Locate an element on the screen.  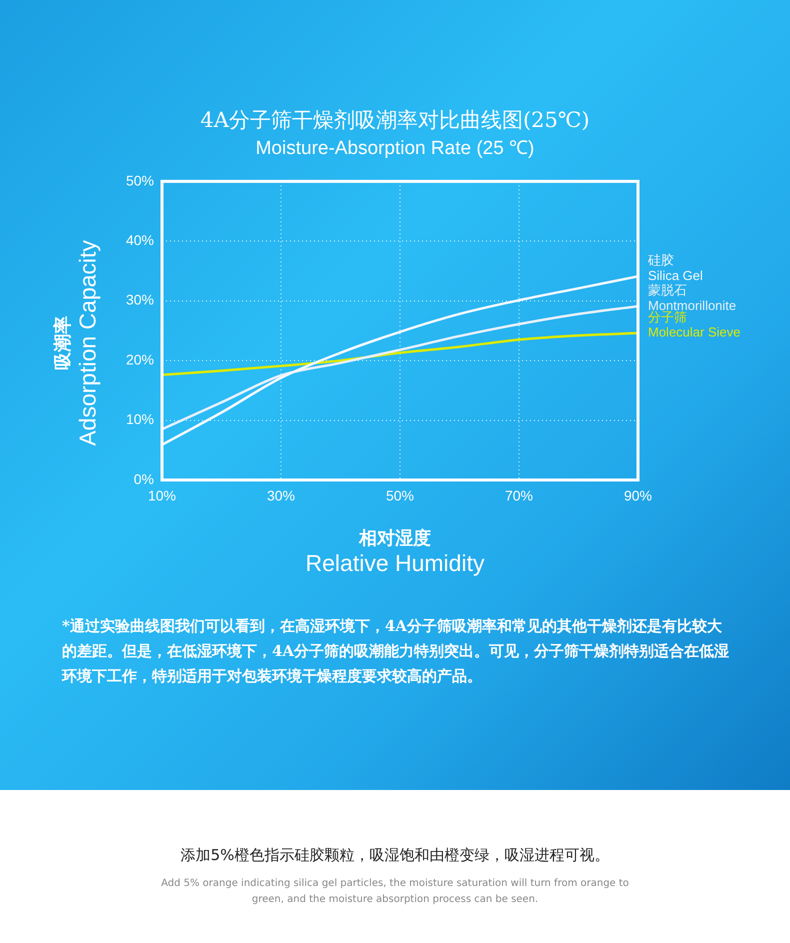
x-tick-label: 50% is located at coordinates (400, 495).